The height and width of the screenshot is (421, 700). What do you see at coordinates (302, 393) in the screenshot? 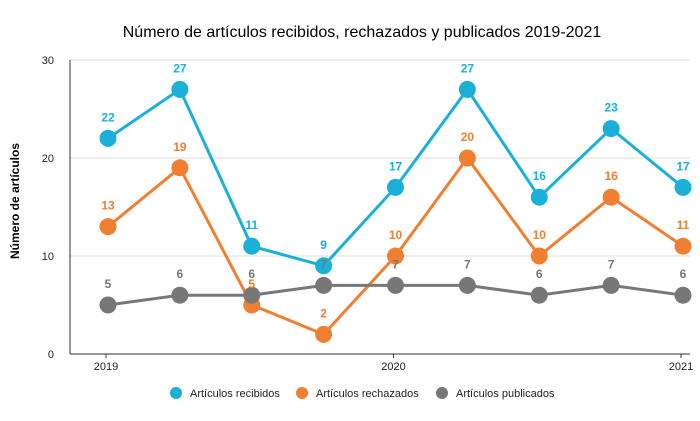
I see `legend-marker-articulos-rechazados` at bounding box center [302, 393].